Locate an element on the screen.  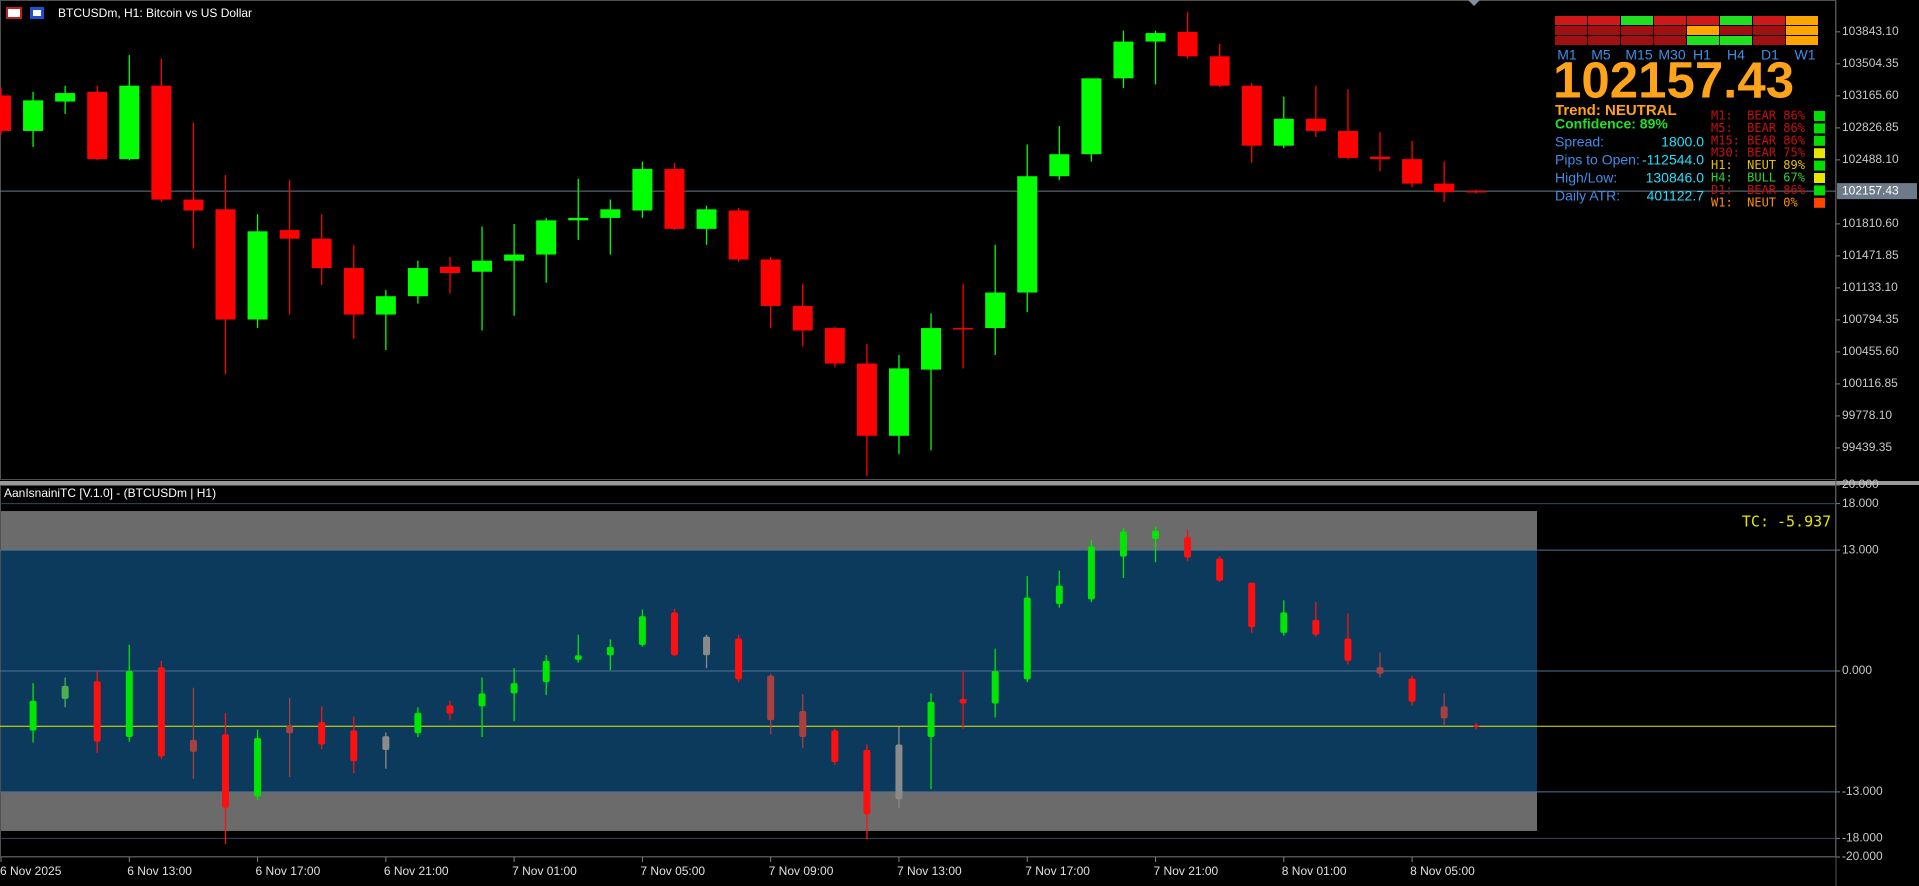
x-tick-label: 6 Nov 2025 is located at coordinates (31, 871).